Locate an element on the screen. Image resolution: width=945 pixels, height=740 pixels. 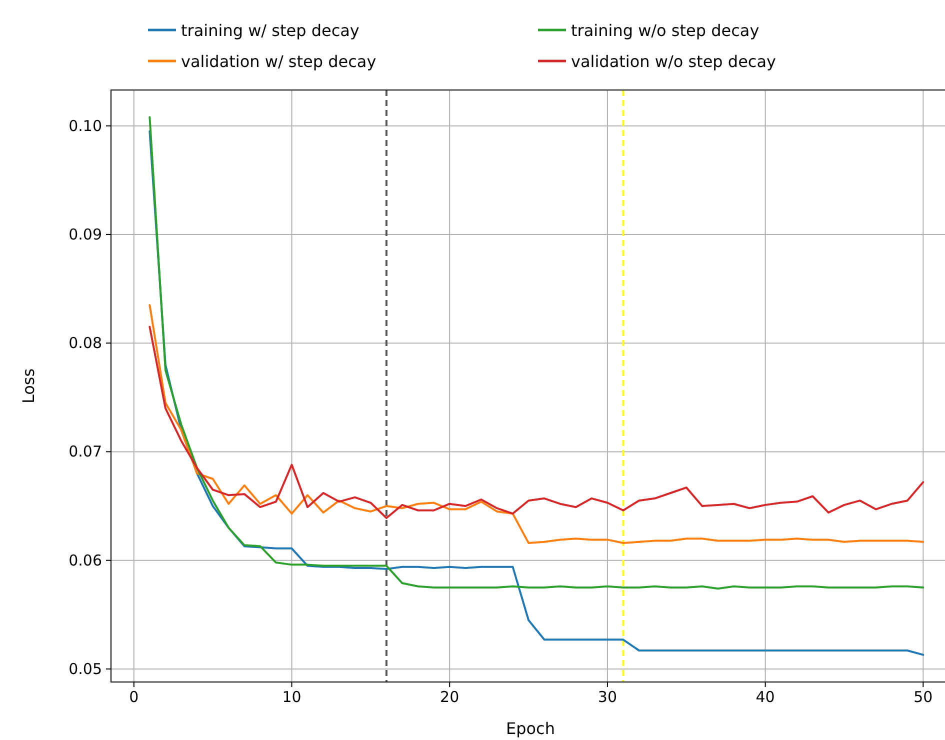
x-tick-label: 50 is located at coordinates (923, 697).